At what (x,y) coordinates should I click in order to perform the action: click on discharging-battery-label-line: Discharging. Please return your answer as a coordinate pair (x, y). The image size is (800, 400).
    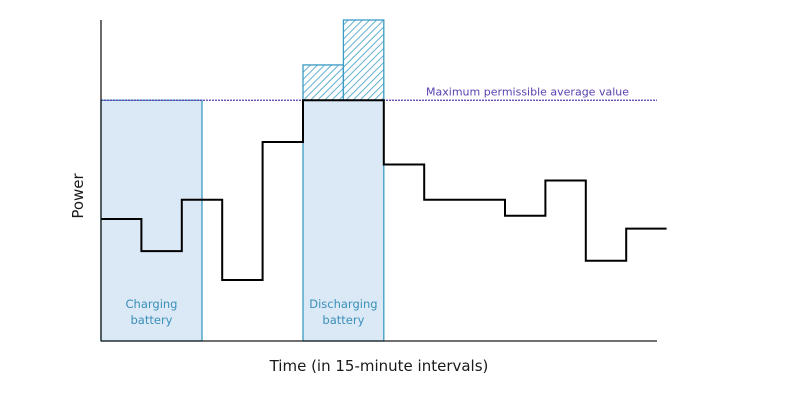
    Looking at the image, I should click on (343, 304).